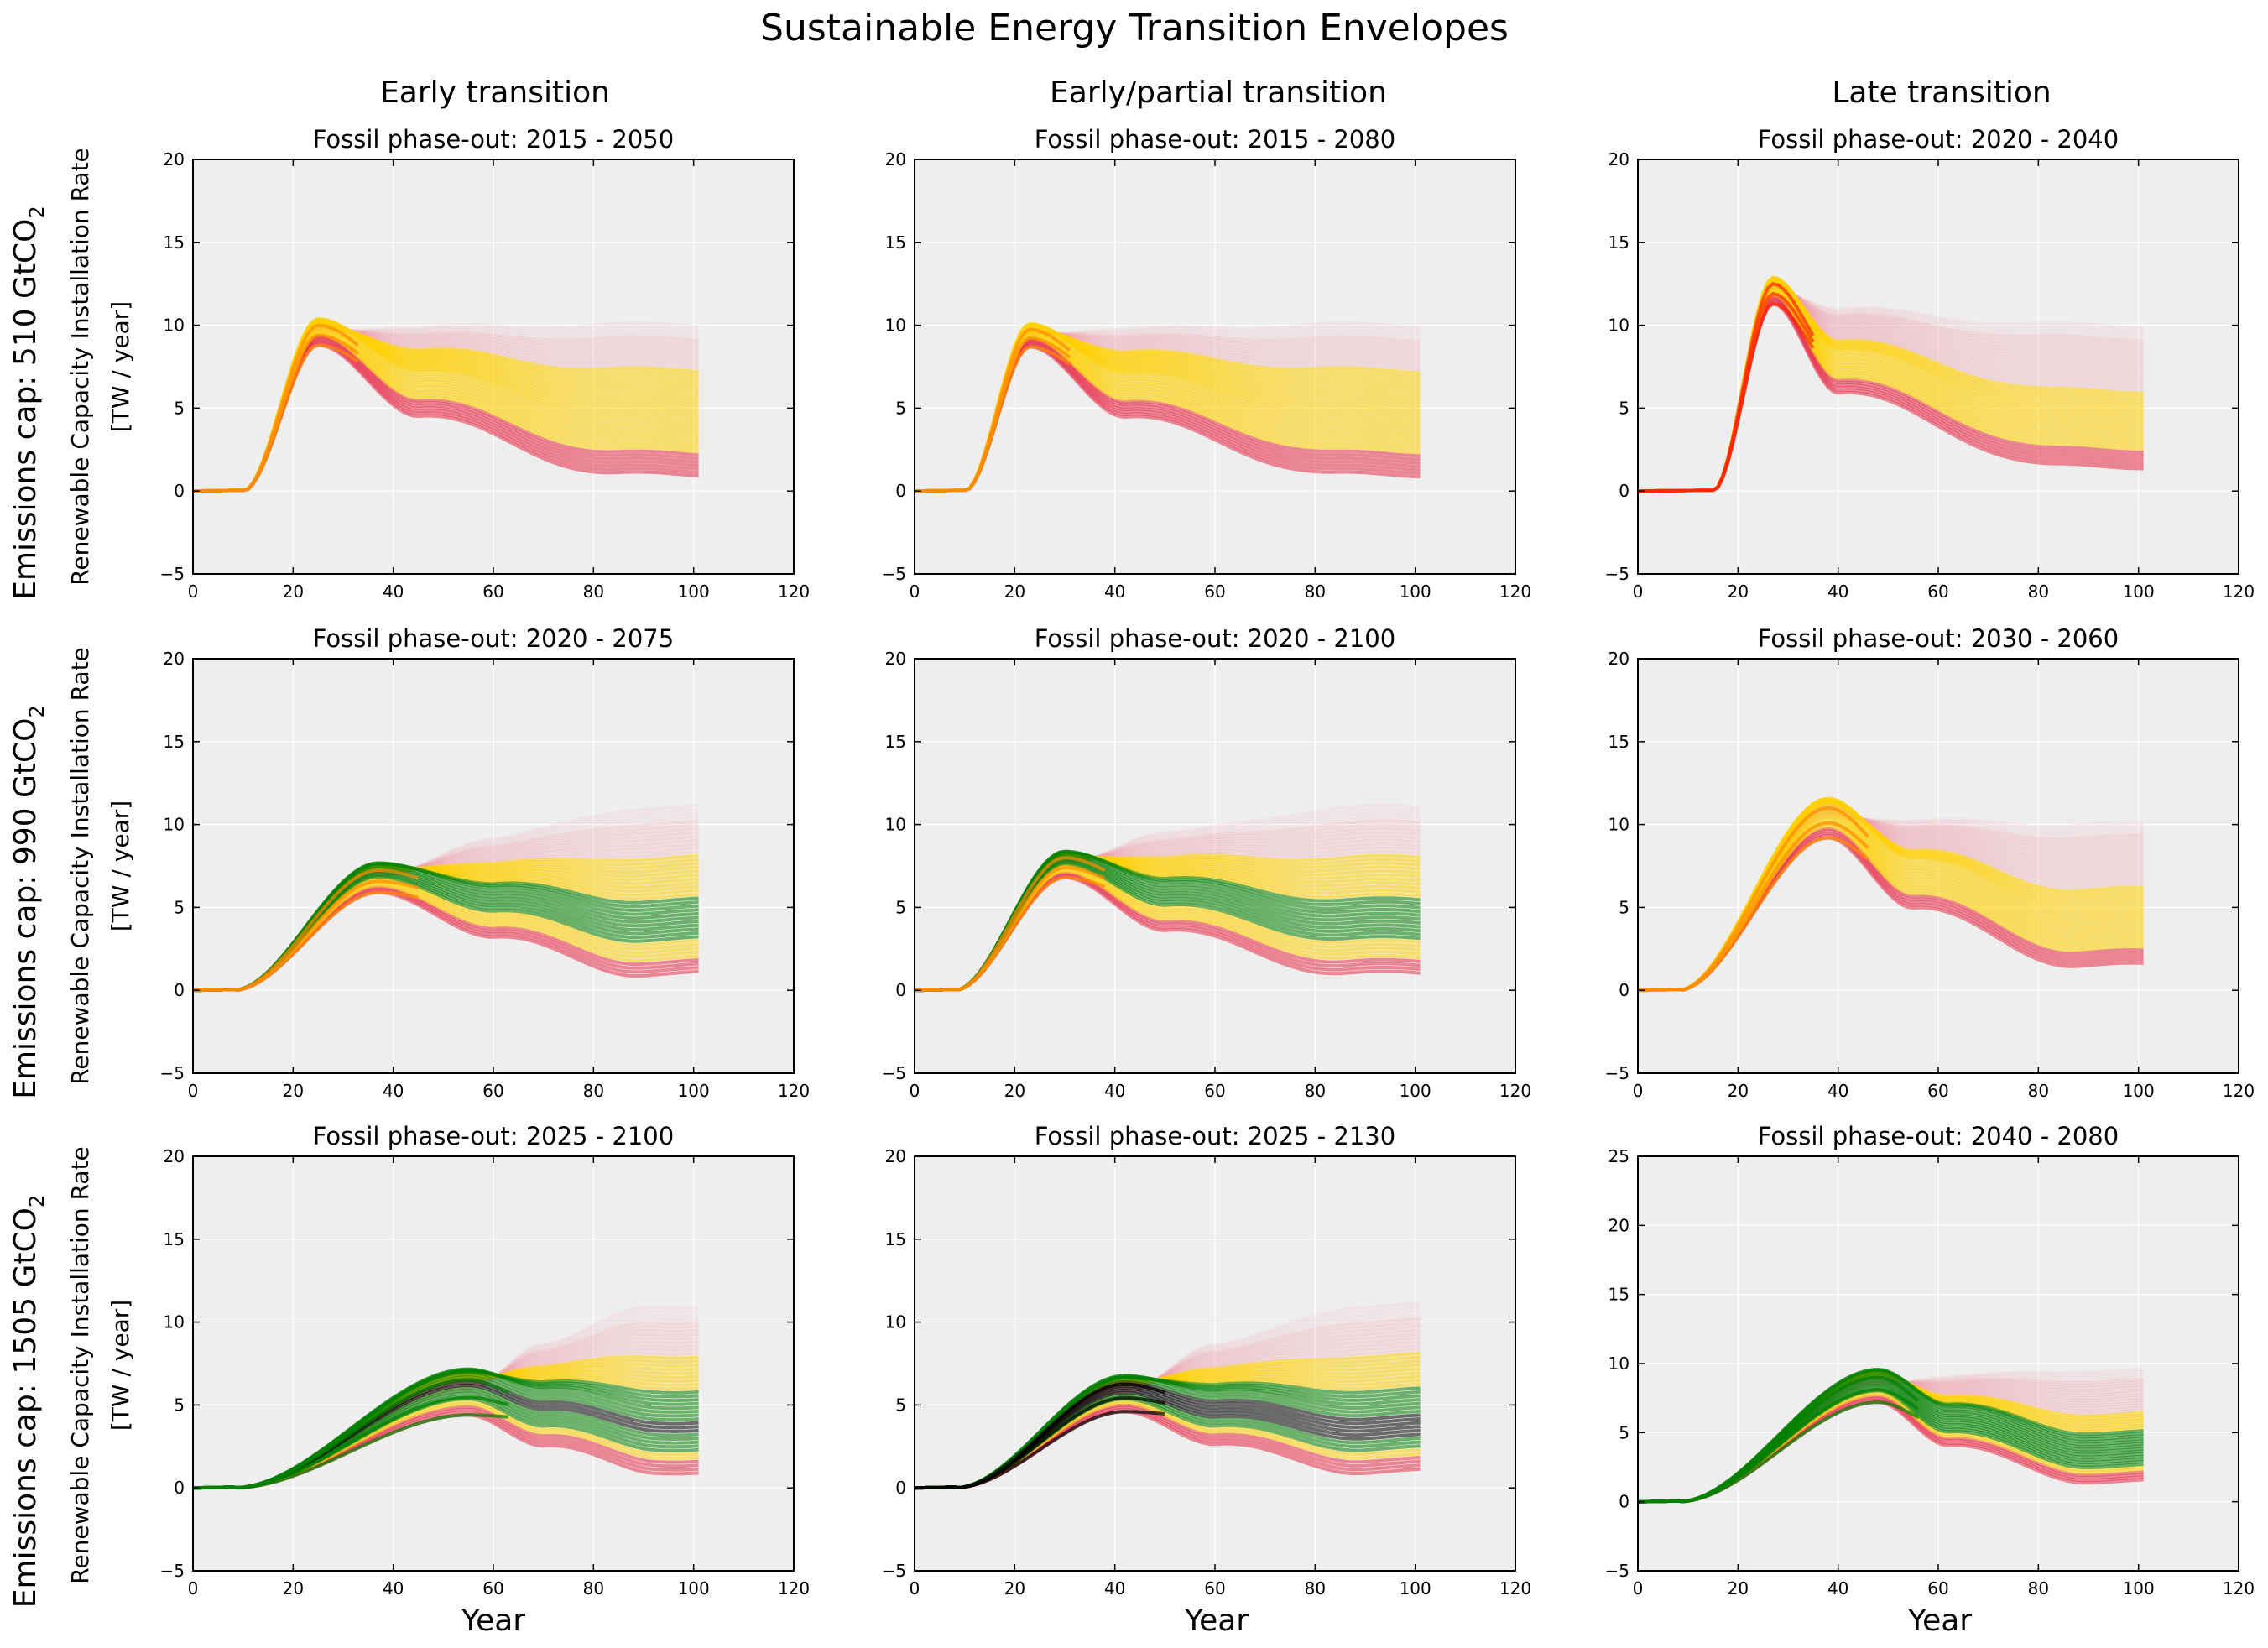 This screenshot has width=2268, height=1648. I want to click on svg-text: Emissions cap: 510 GtCO2, so click(28, 403).